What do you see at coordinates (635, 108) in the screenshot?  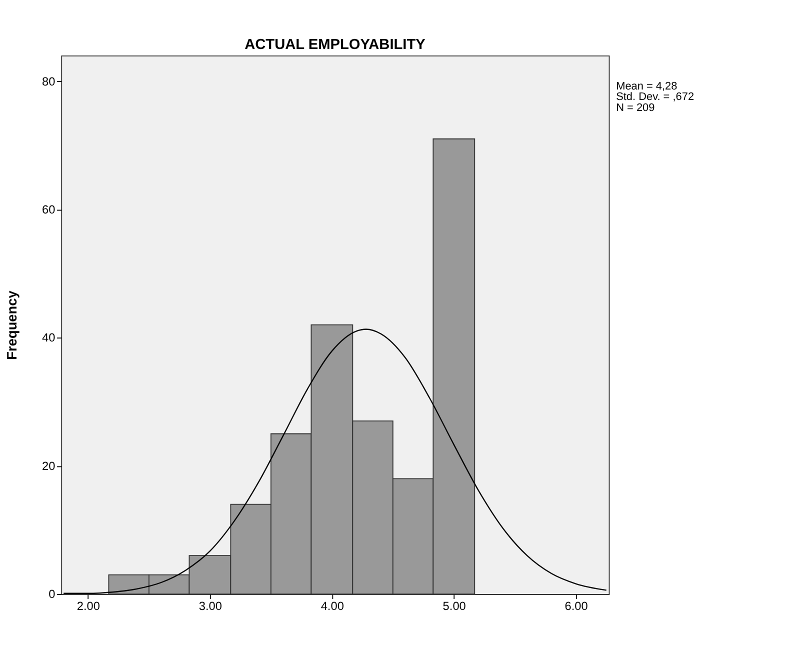 I see `text: N = 209` at bounding box center [635, 108].